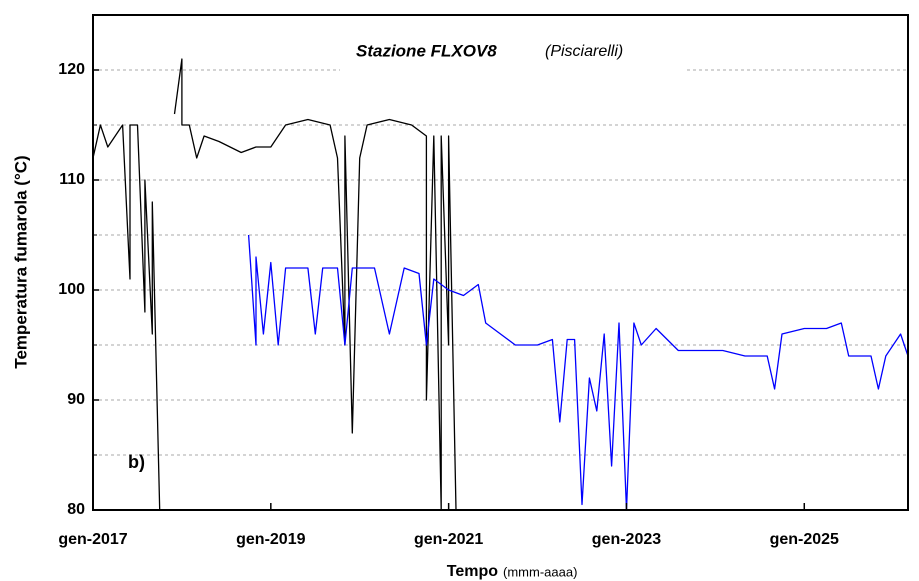 The width and height of the screenshot is (919, 581). What do you see at coordinates (426, 50) in the screenshot?
I see `chart-title: Stazione FLXOV8` at bounding box center [426, 50].